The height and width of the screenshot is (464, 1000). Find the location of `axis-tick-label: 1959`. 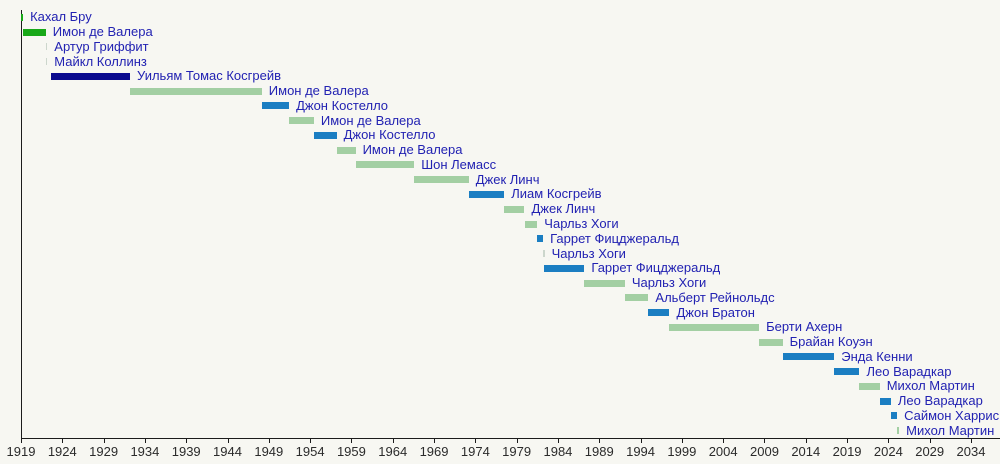

axis-tick-label: 1959 is located at coordinates (351, 451).